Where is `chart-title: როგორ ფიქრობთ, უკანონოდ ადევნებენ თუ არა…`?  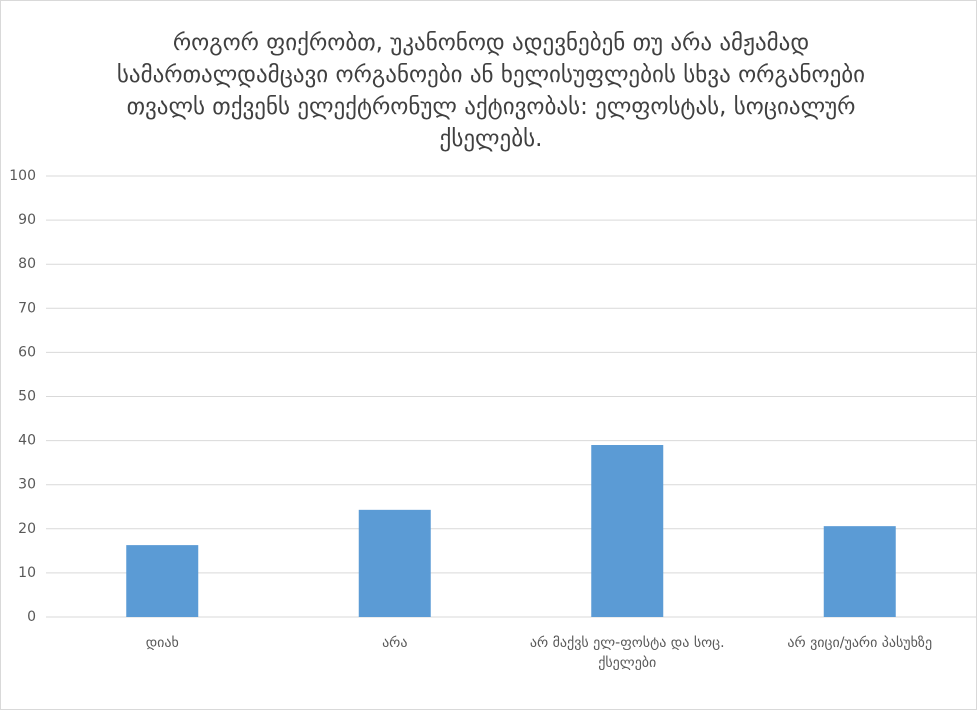 chart-title: როგორ ფიქრობთ, უკანონოდ ადევნებენ თუ არა… is located at coordinates (491, 91).